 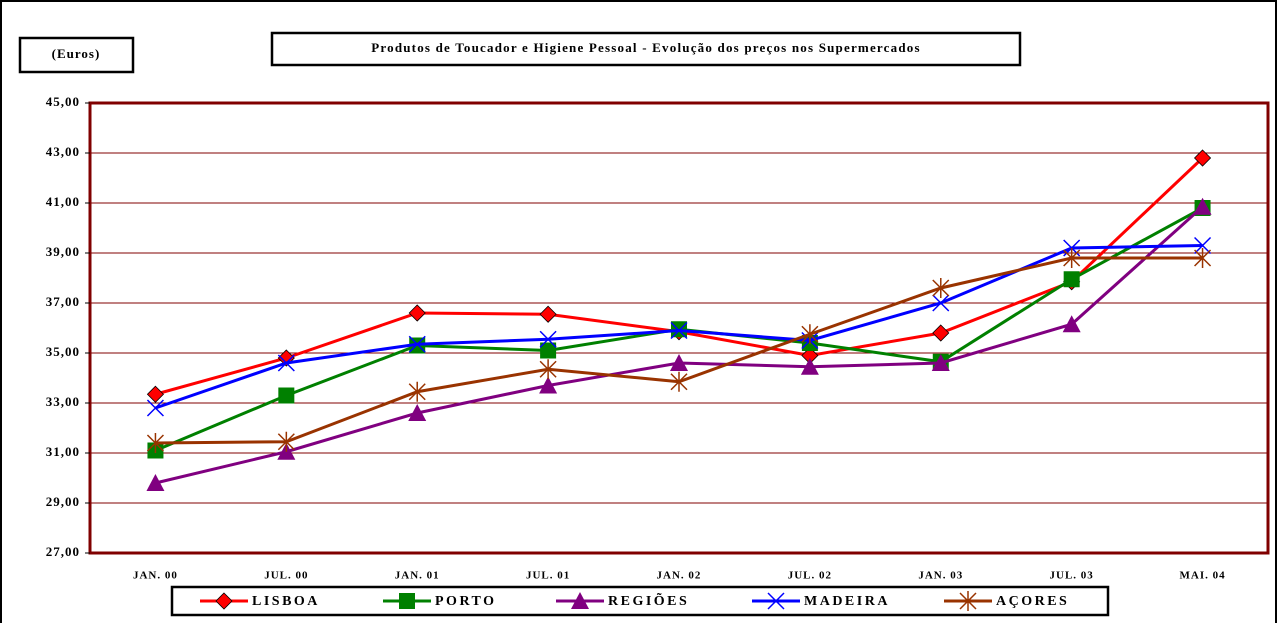 I want to click on x-tick-label: MAI. 04, so click(x=1203, y=576).